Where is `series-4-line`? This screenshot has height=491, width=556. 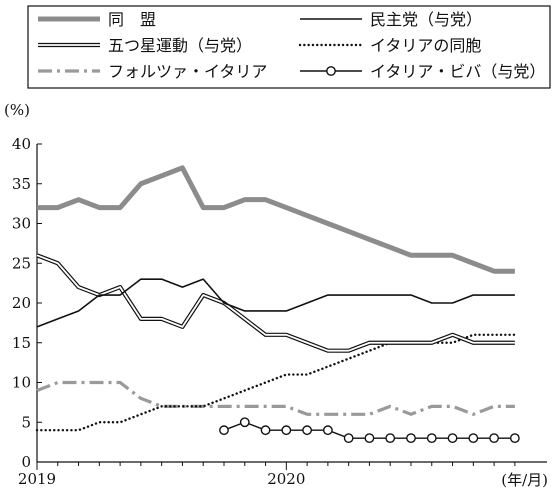 series-4-line is located at coordinates (275, 398).